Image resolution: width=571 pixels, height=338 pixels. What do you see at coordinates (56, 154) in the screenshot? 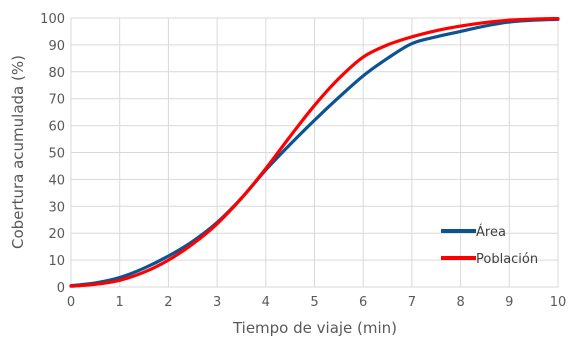
I see `y-tick-label: 50` at bounding box center [56, 154].